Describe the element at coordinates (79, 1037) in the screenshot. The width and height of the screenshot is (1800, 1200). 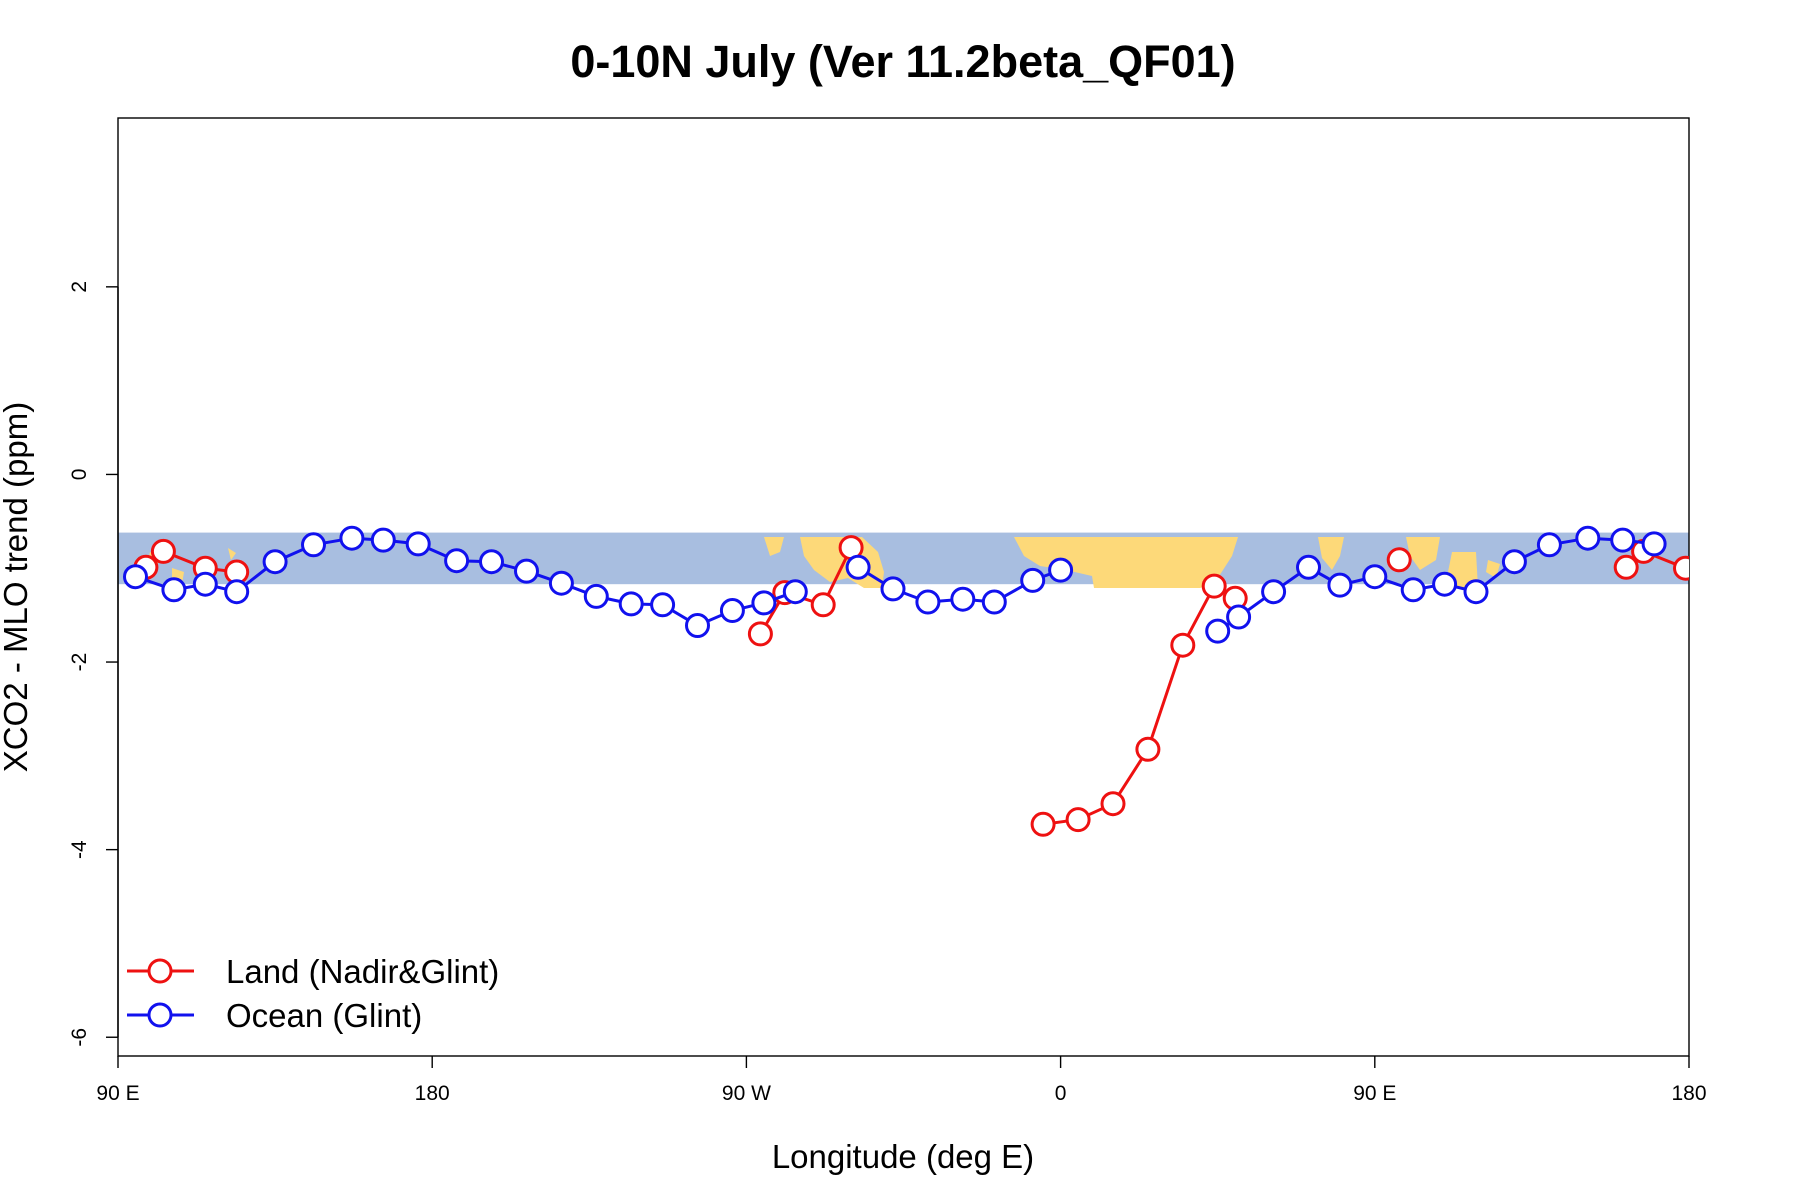
I see `y-tick-label-0: -6` at that location.